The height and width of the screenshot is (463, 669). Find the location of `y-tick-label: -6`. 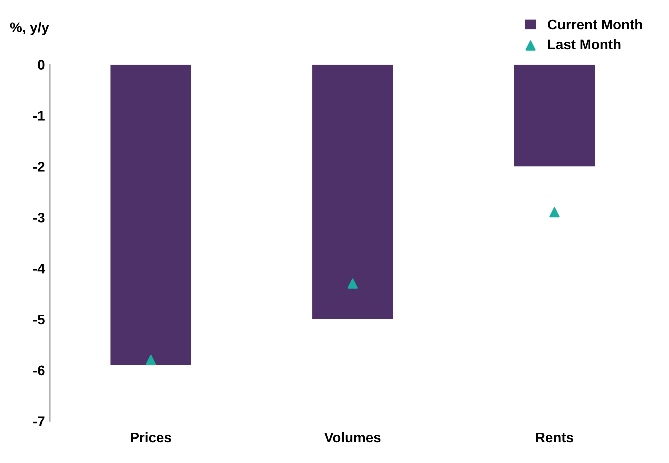

y-tick-label: -6 is located at coordinates (39, 371).